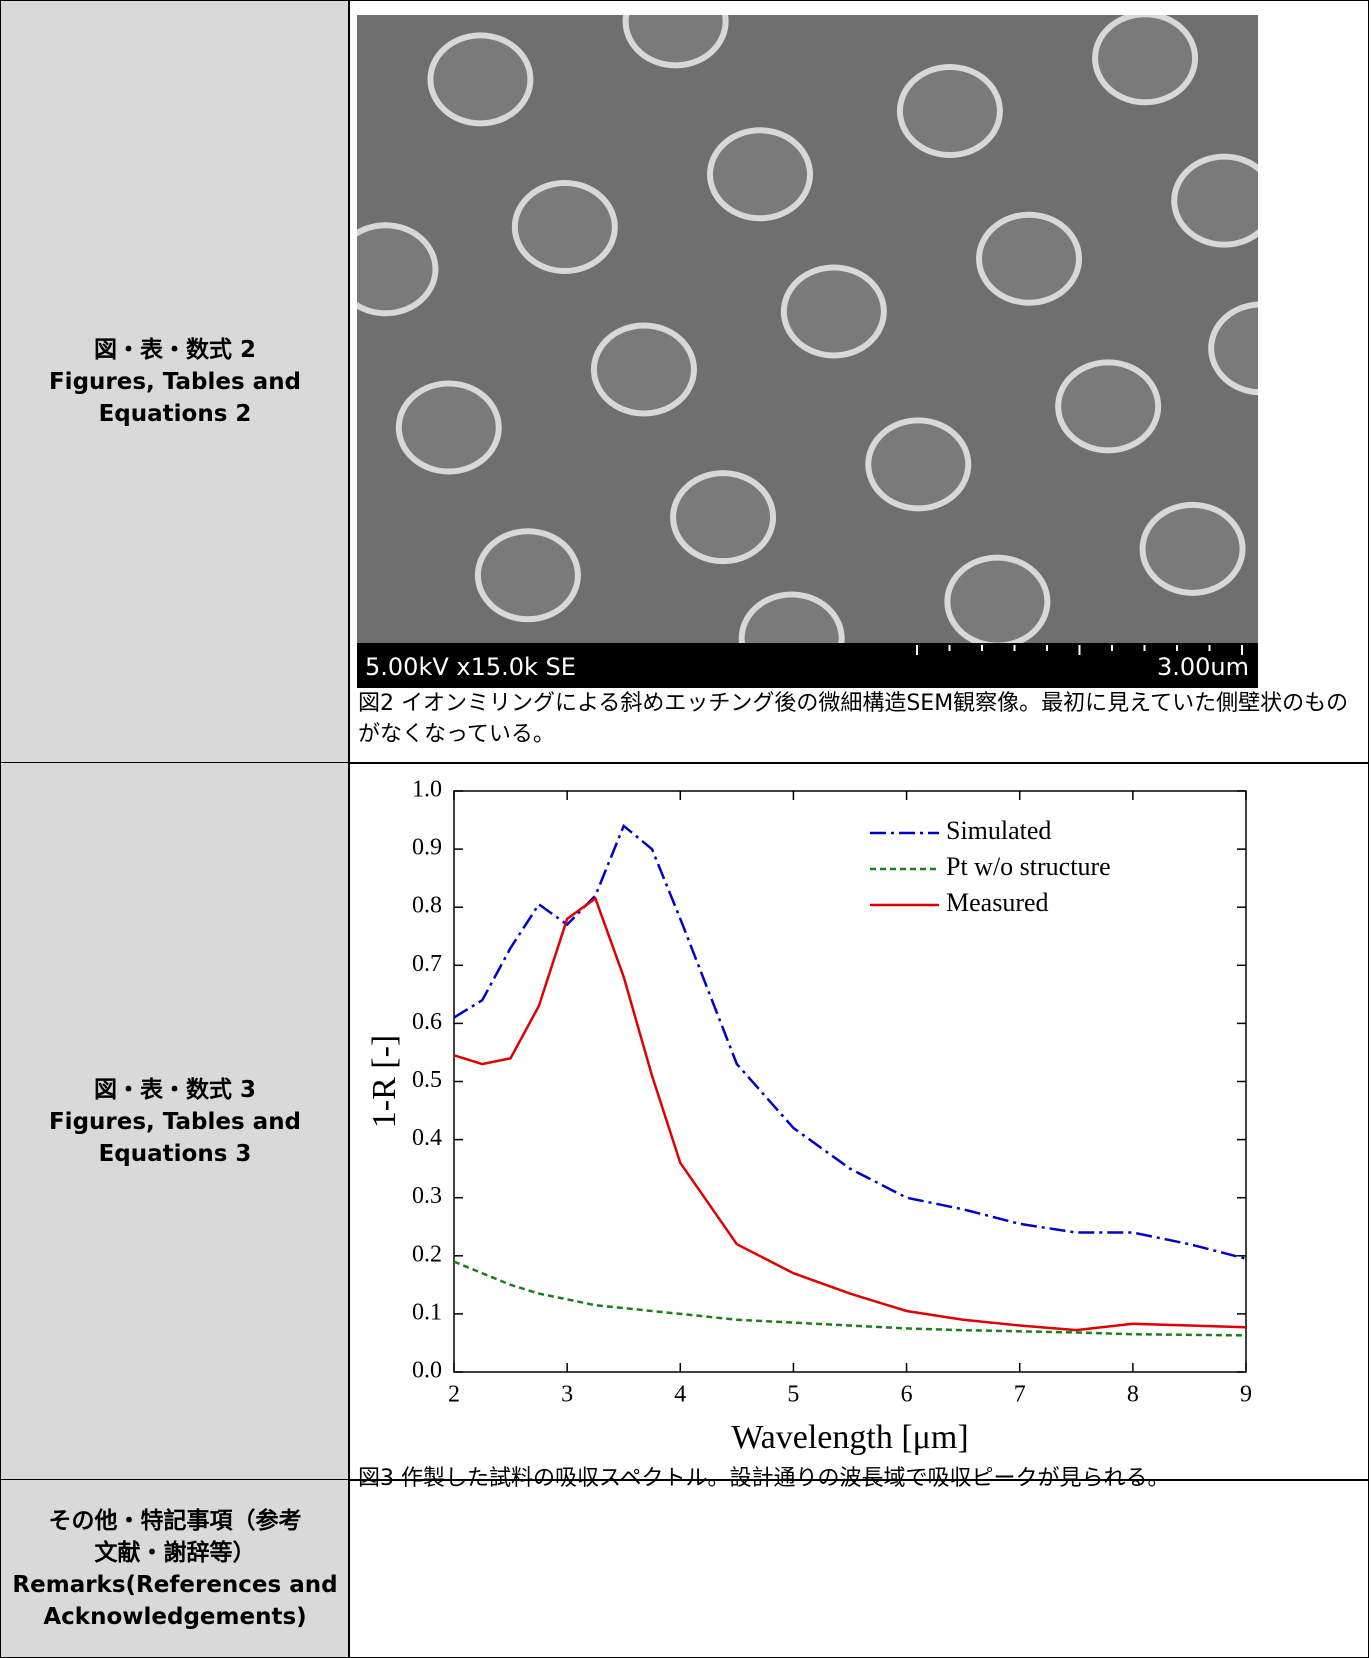 This screenshot has height=1658, width=1371. I want to click on y-tick-label: 0.8, so click(427, 906).